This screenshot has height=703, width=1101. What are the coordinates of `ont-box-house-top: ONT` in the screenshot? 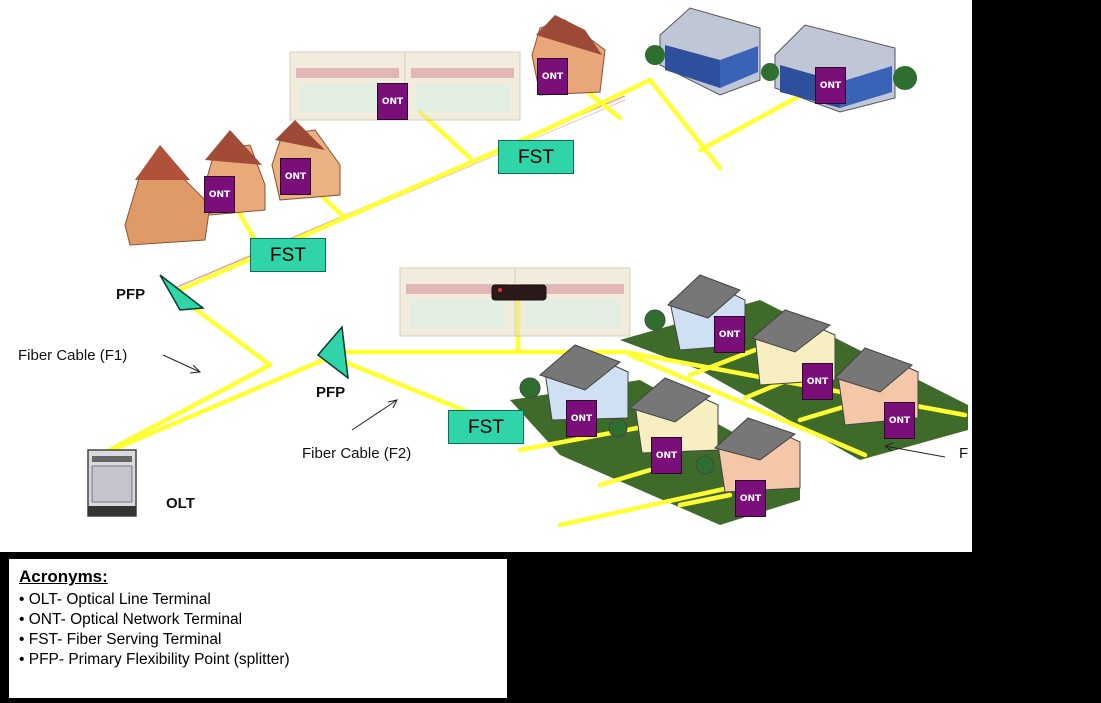 It's located at (552, 76).